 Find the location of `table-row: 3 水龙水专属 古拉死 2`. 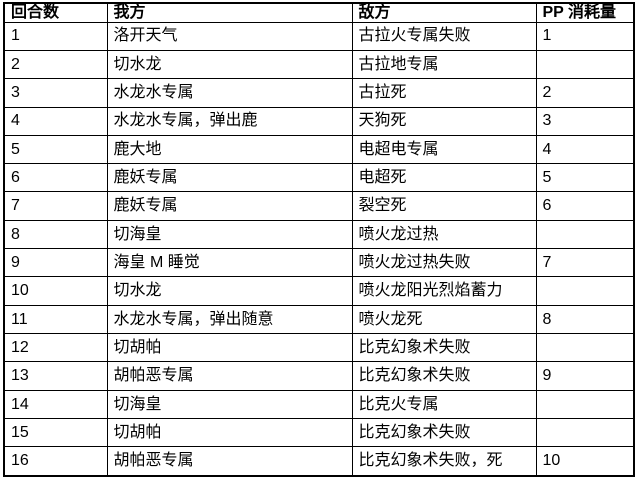

table-row: 3 水龙水专属 古拉死 2 is located at coordinates (319, 93).